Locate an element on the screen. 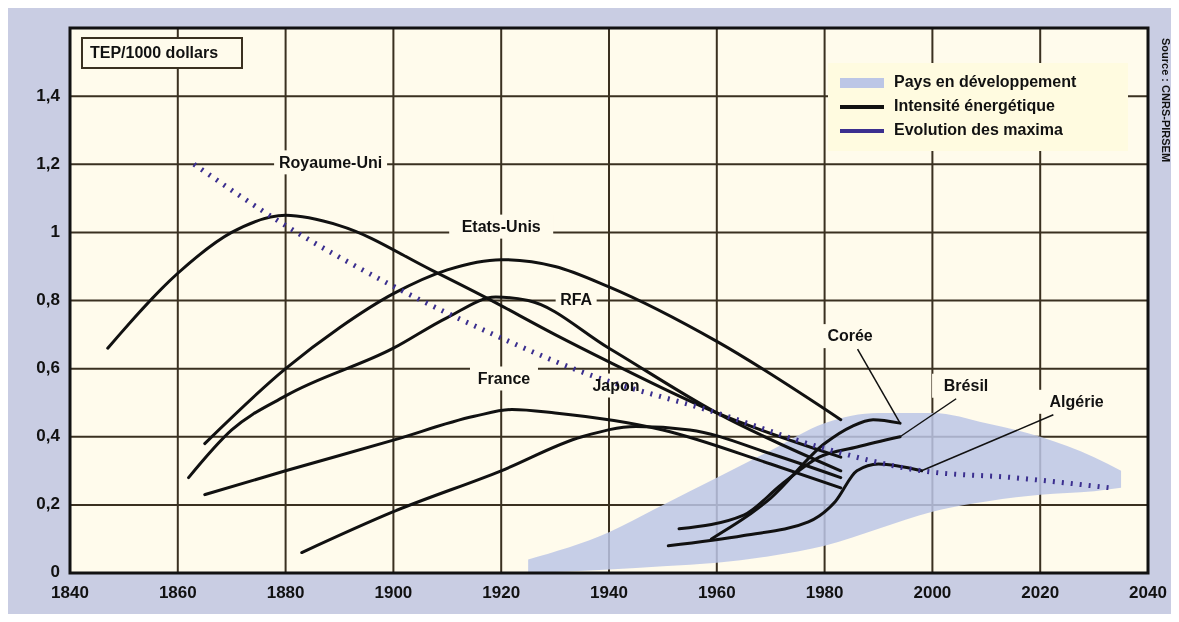 This screenshot has width=1179, height=622. legend-label: Pays en développement is located at coordinates (985, 82).